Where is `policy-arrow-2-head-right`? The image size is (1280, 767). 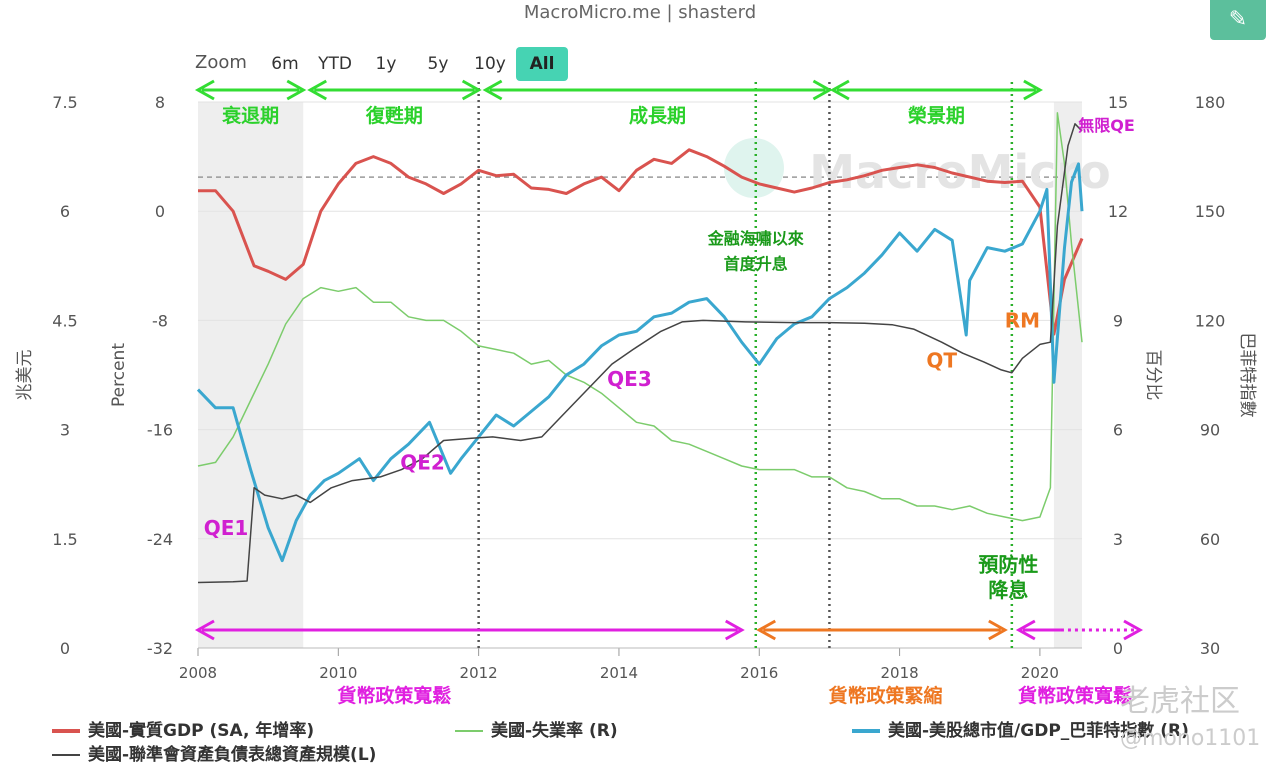
policy-arrow-2-head-right is located at coordinates (1133, 630).